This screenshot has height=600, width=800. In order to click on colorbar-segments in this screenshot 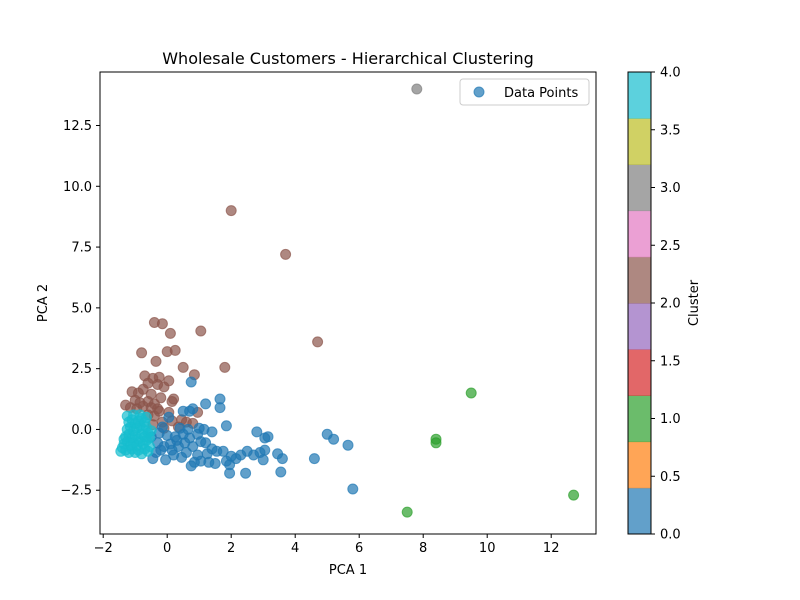, I will do `click(639, 303)`.